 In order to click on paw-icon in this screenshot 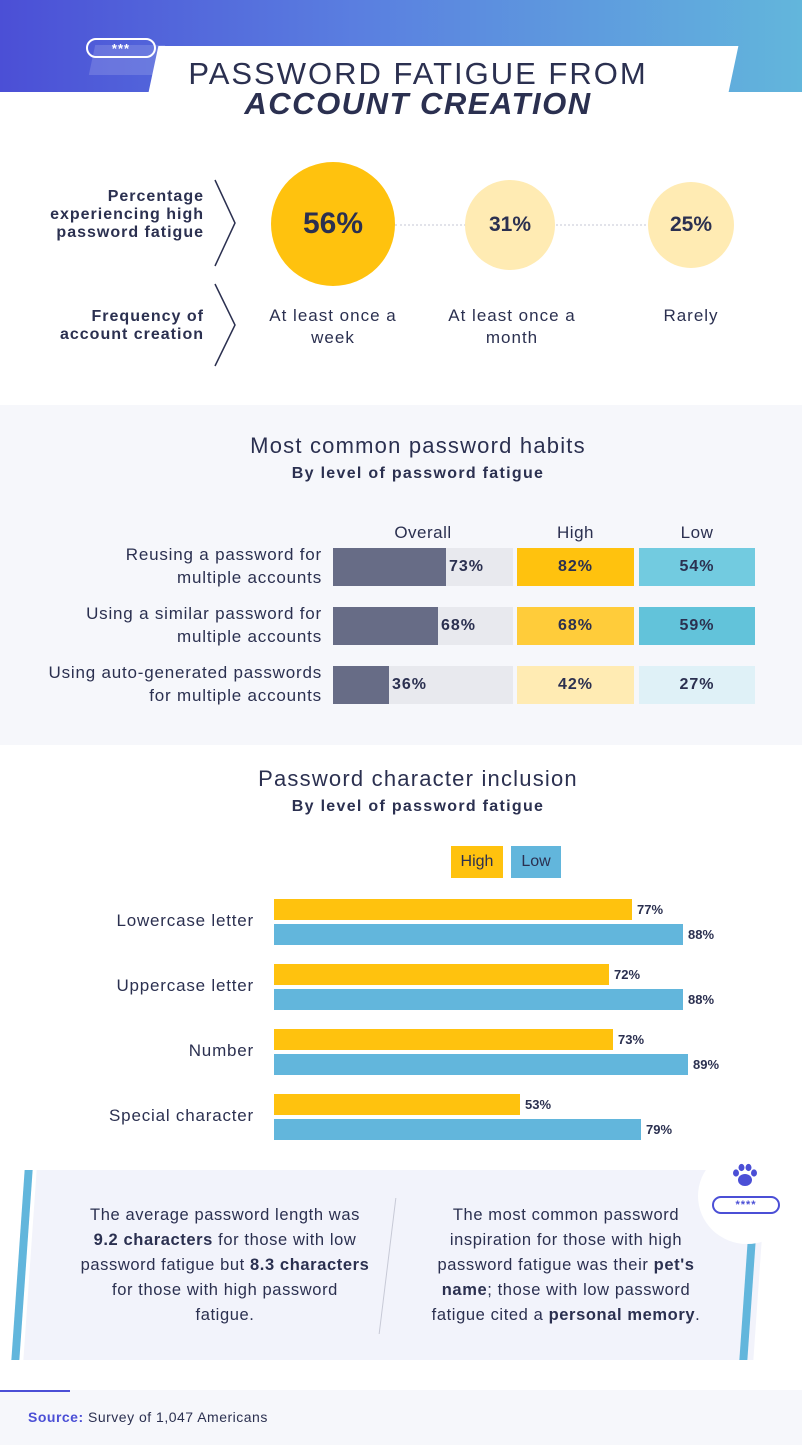, I will do `click(745, 1174)`.